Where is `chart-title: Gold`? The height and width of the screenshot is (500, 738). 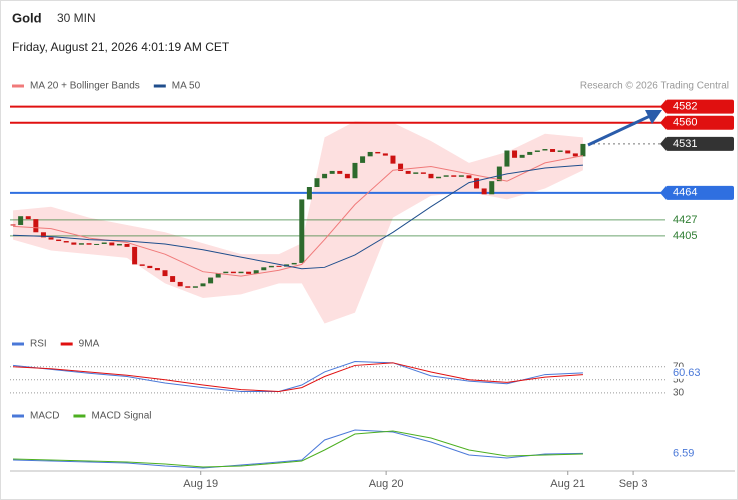
chart-title: Gold is located at coordinates (27, 17).